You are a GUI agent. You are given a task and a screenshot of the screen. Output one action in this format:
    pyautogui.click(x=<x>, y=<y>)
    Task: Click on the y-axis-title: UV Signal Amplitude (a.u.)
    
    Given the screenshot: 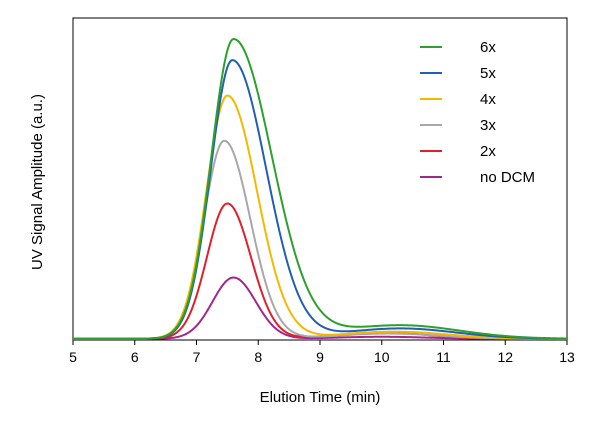 What is the action you would take?
    pyautogui.click(x=37, y=182)
    